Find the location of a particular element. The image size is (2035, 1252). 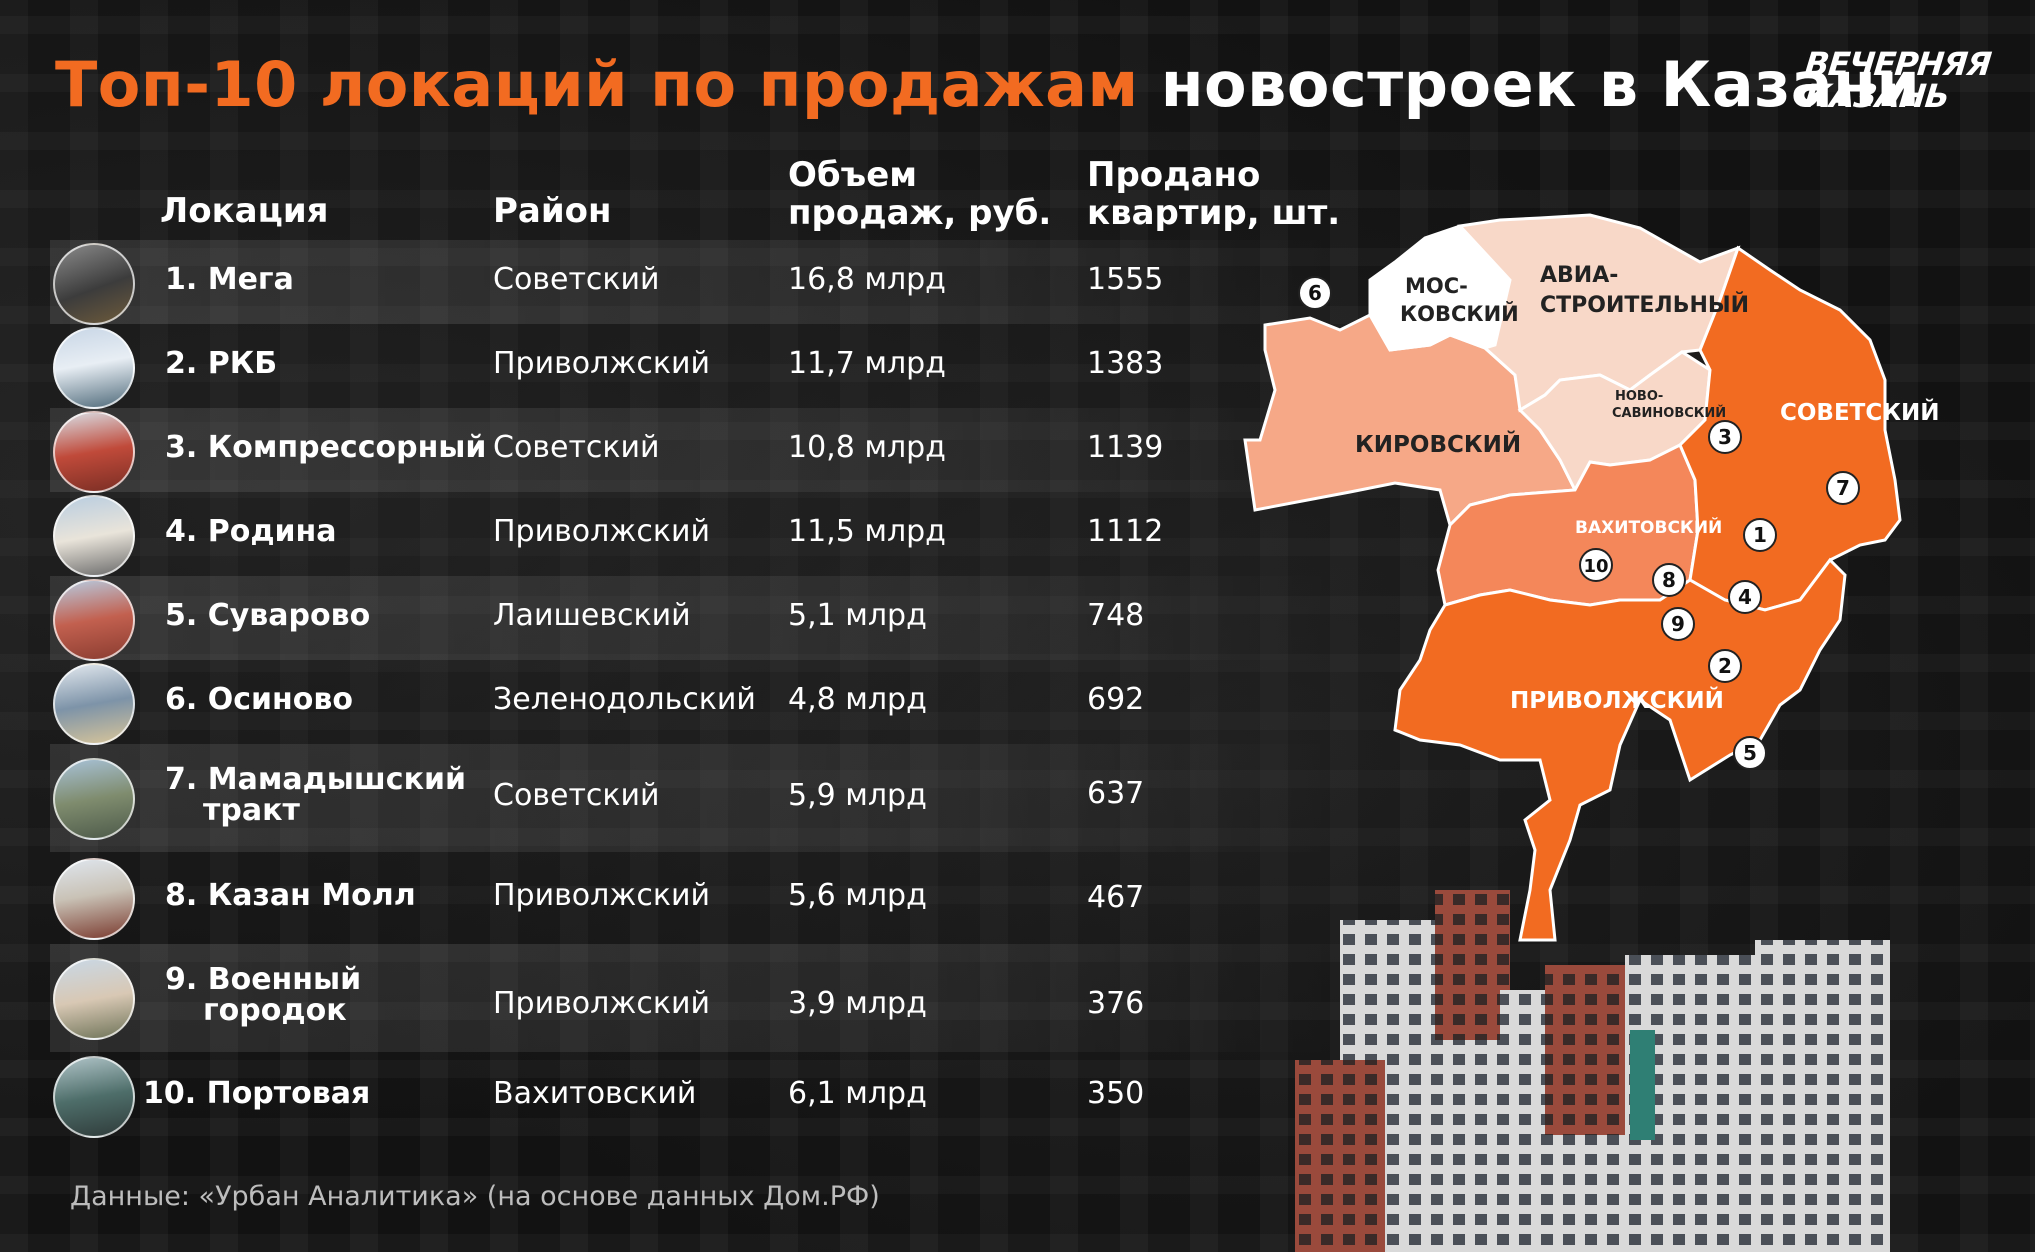

sales-volume: 5,1 млрд is located at coordinates (857, 615).